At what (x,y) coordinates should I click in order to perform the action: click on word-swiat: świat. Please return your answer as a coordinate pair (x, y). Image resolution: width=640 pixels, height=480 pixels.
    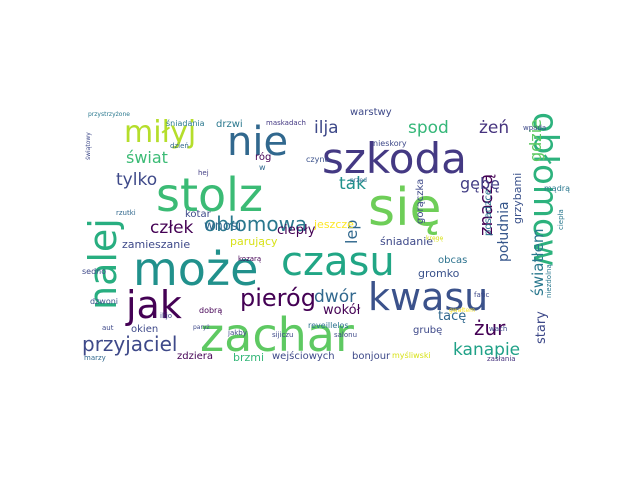
    Looking at the image, I should click on (147, 157).